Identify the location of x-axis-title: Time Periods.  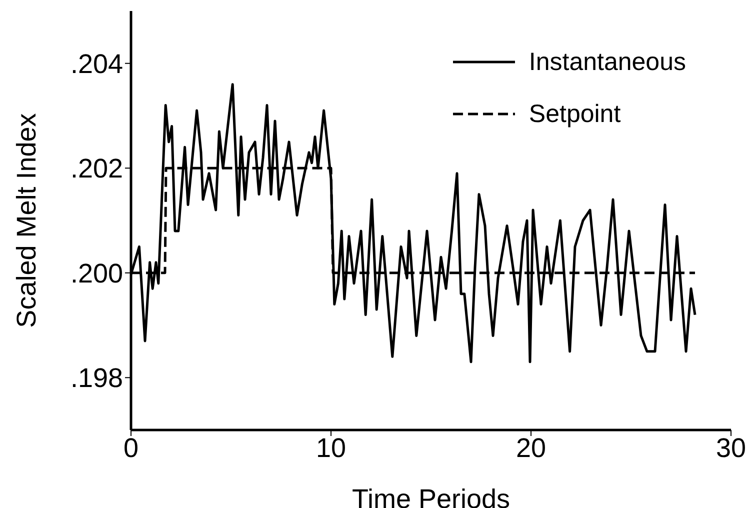
(431, 496).